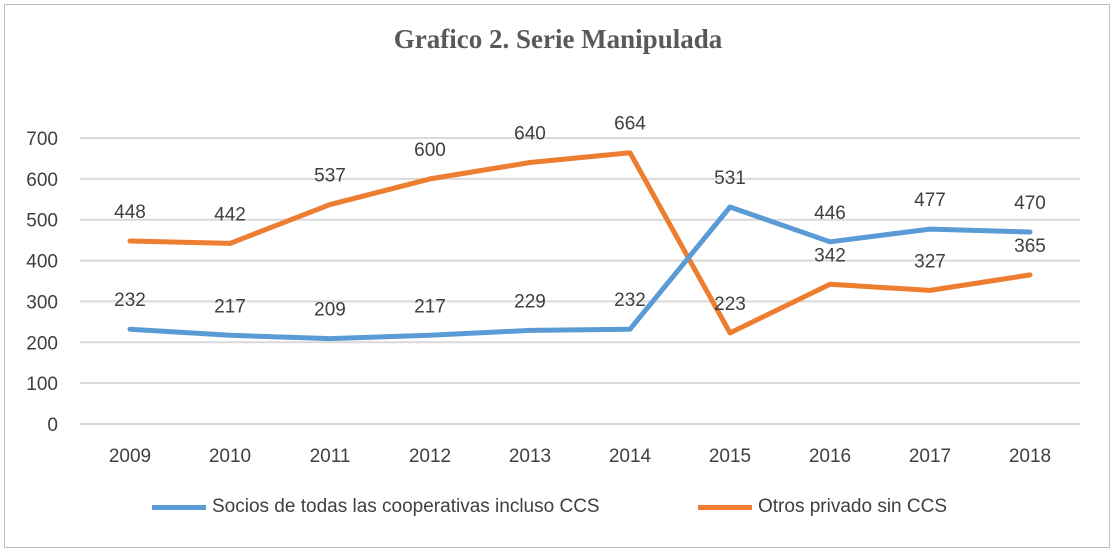 The height and width of the screenshot is (554, 1116). I want to click on data-label-series-1-2013: 229, so click(530, 301).